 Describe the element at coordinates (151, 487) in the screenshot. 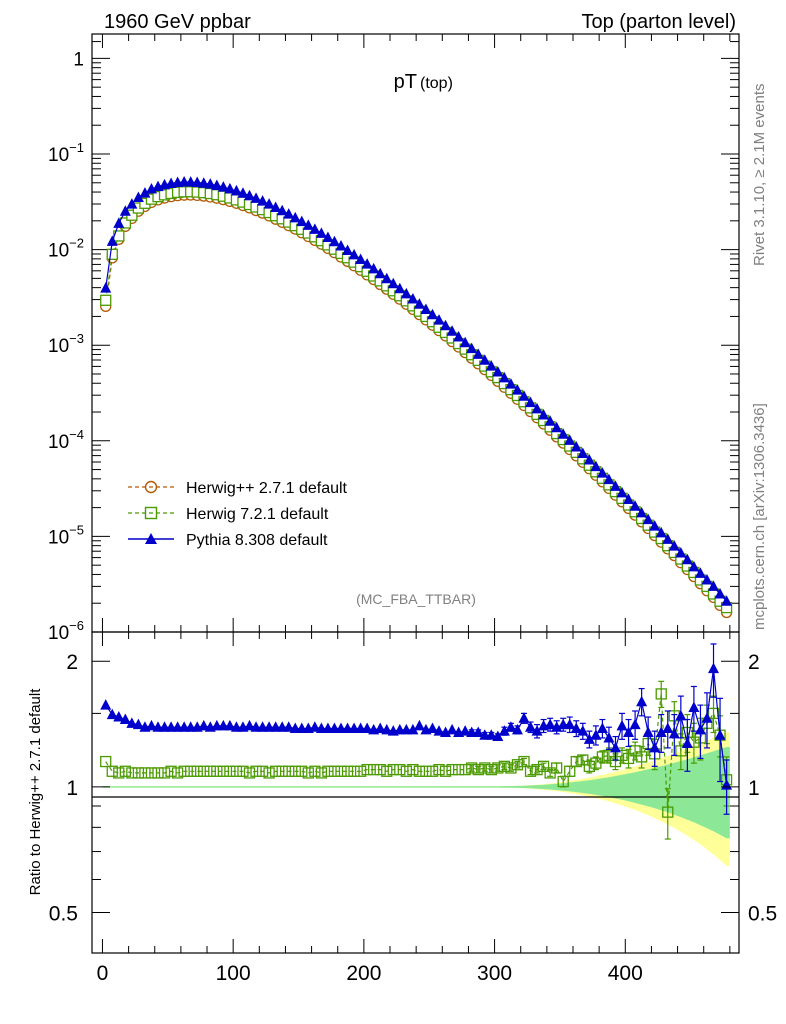

I see `legend-marker-herwig-pp` at that location.